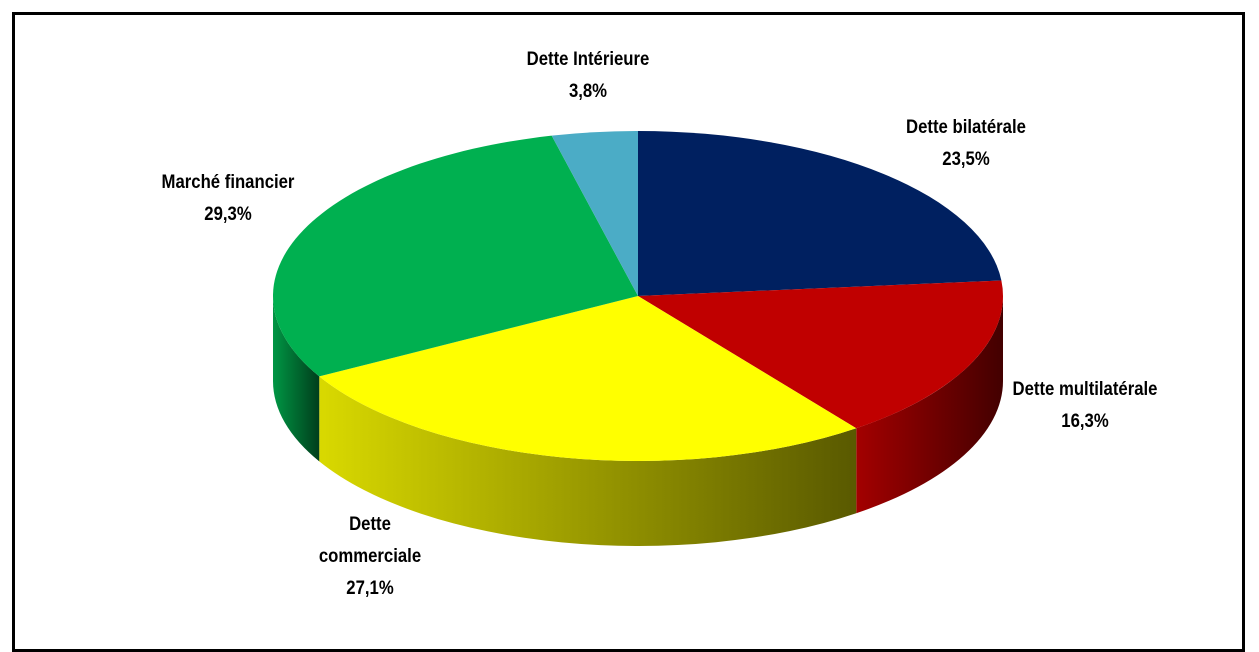  What do you see at coordinates (228, 182) in the screenshot?
I see `category-label: Marché financier` at bounding box center [228, 182].